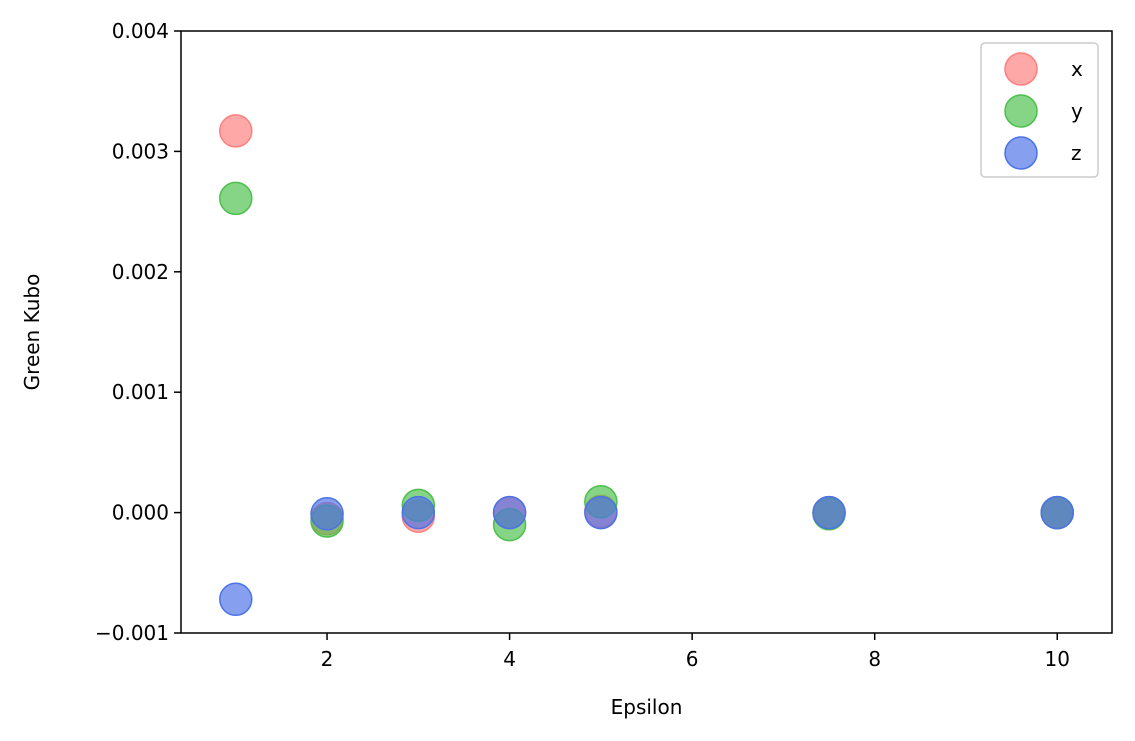  I want to click on x-tick-label: 2, so click(327, 659).